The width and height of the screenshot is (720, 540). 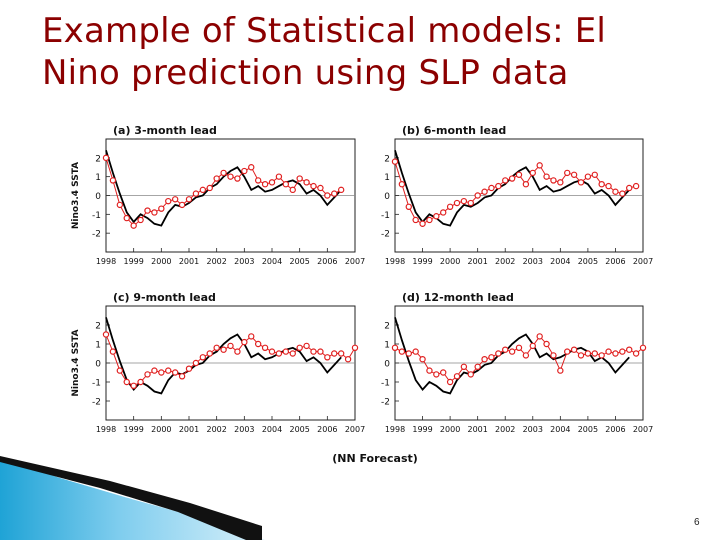 What do you see at coordinates (385, 216) in the screenshot?
I see `y-tick-label: -1` at bounding box center [385, 216].